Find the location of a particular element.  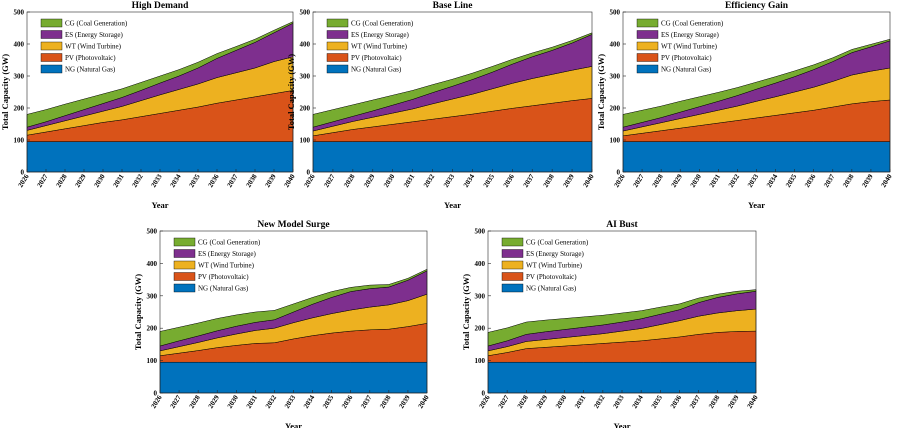

x-tick-label: 2029 is located at coordinates (214, 401).